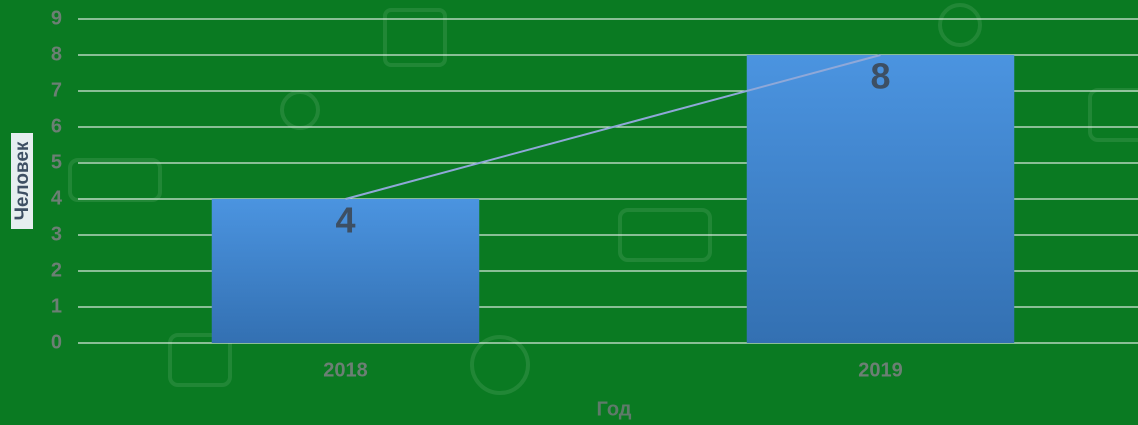 This screenshot has height=425, width=1138. I want to click on y-tick-label: 4, so click(57, 198).